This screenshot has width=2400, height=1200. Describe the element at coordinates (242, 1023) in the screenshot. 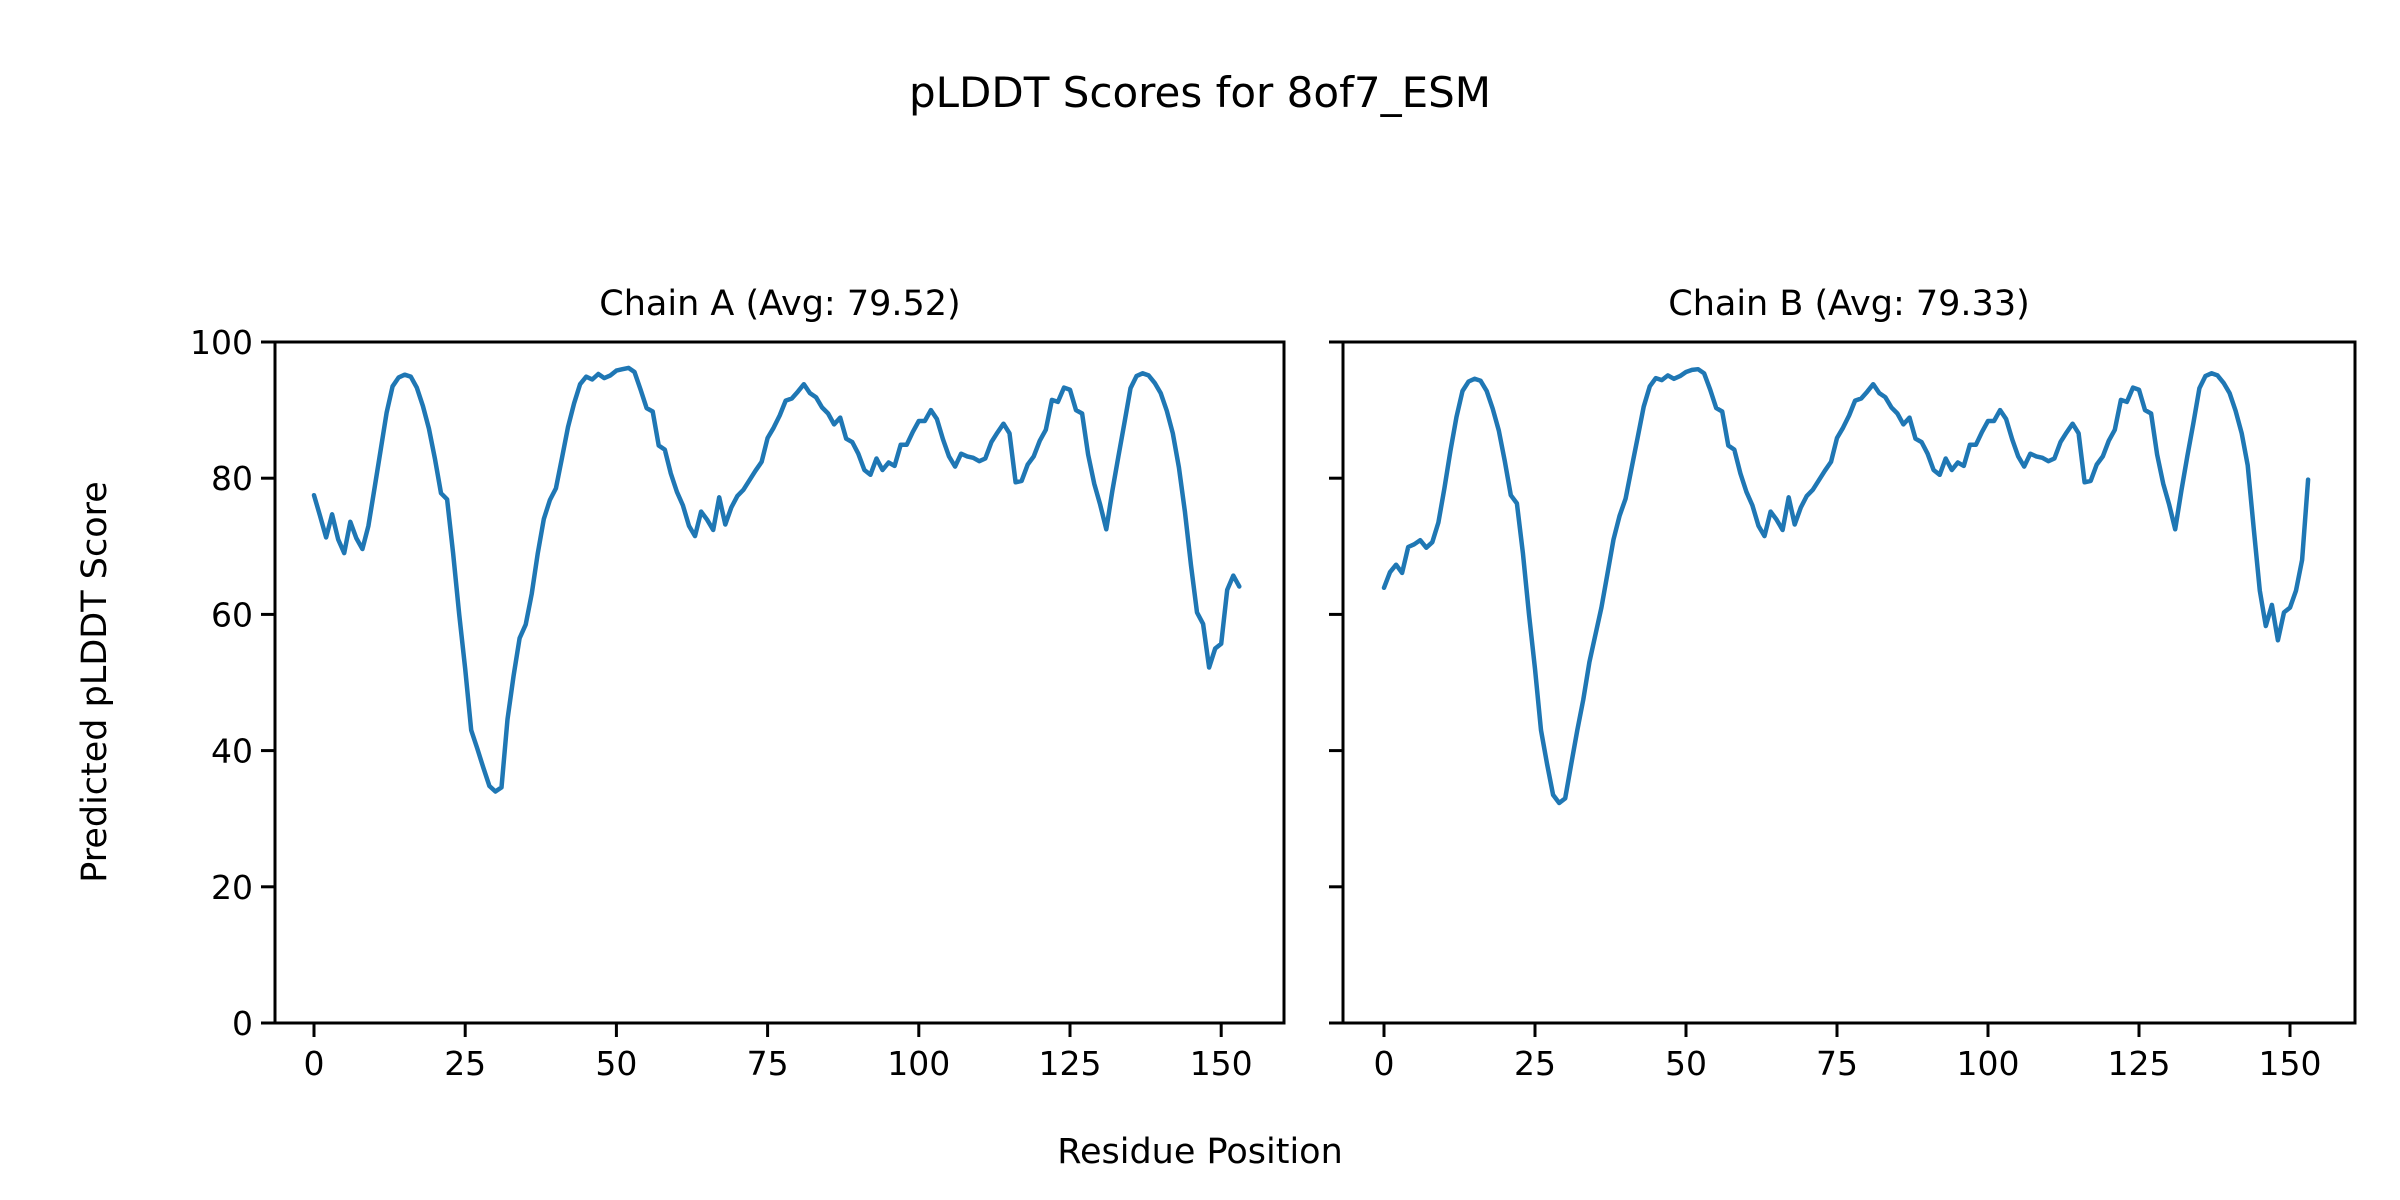

I see `y-tick-label: 0` at that location.